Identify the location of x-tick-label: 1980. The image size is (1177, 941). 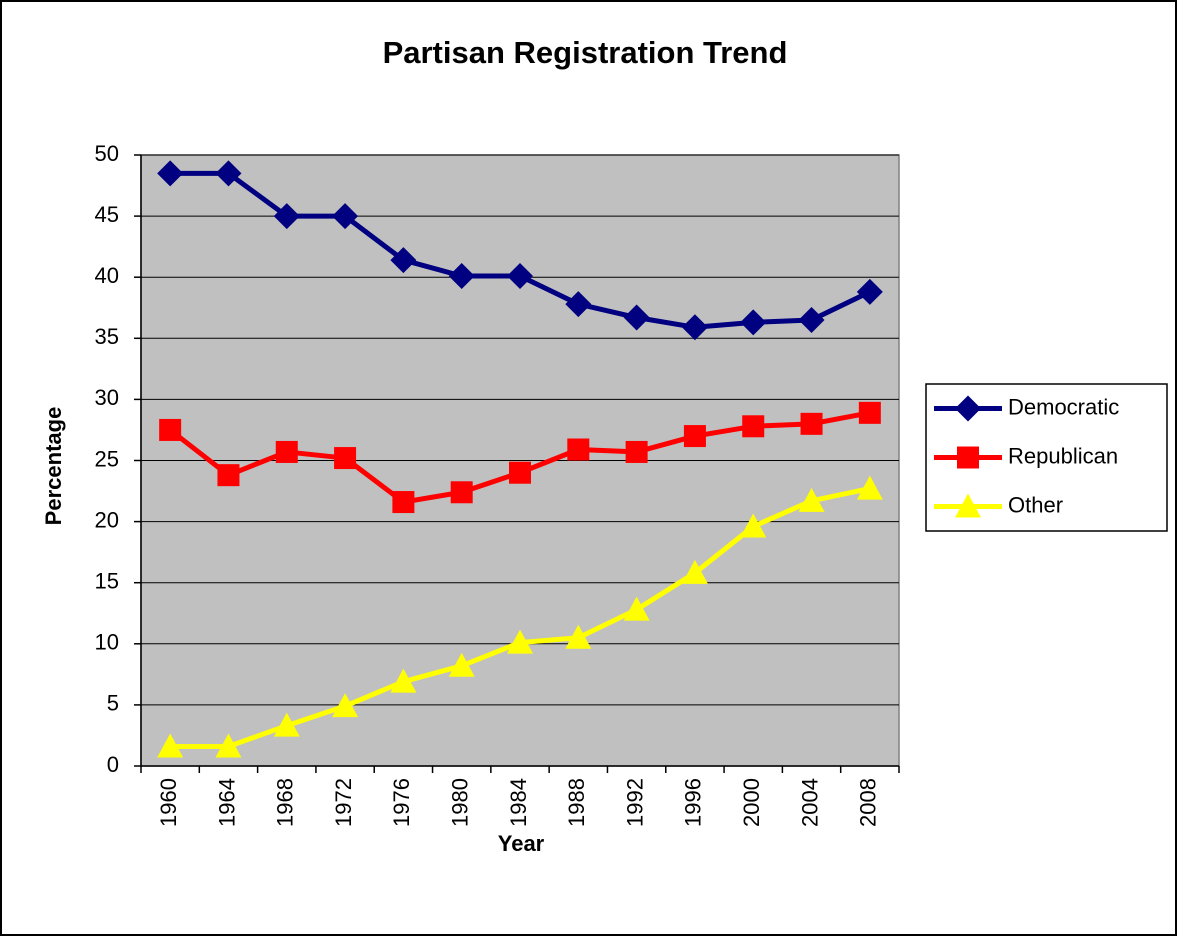
(460, 802).